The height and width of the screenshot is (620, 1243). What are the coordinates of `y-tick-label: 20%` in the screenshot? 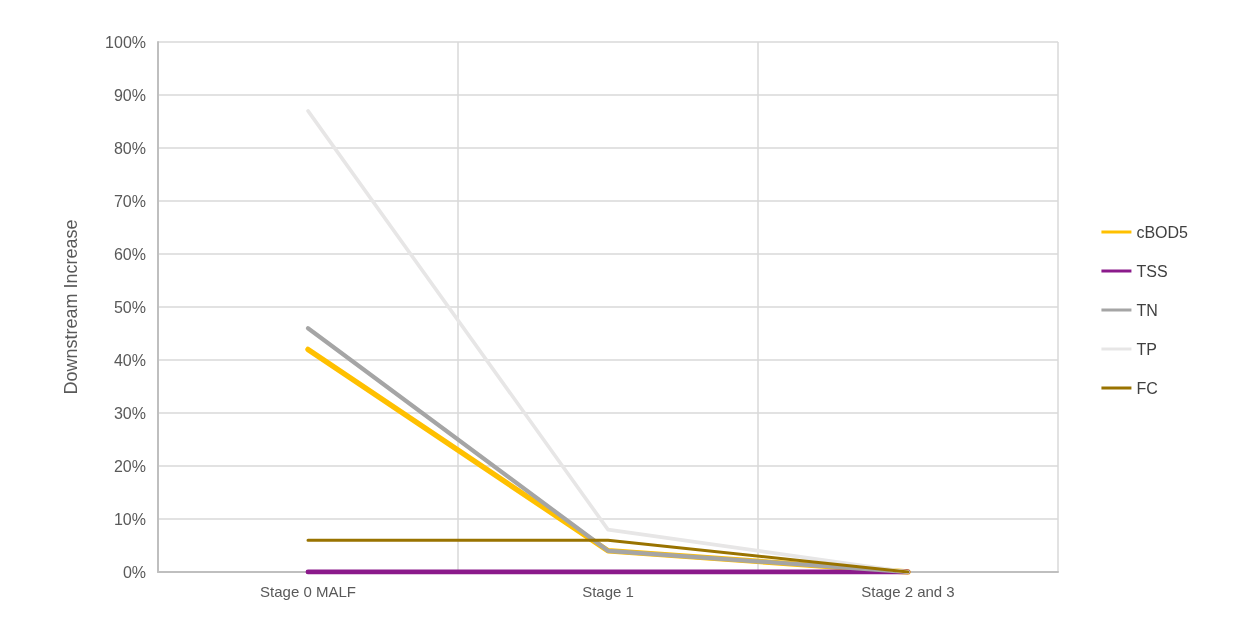 It's located at (129, 466).